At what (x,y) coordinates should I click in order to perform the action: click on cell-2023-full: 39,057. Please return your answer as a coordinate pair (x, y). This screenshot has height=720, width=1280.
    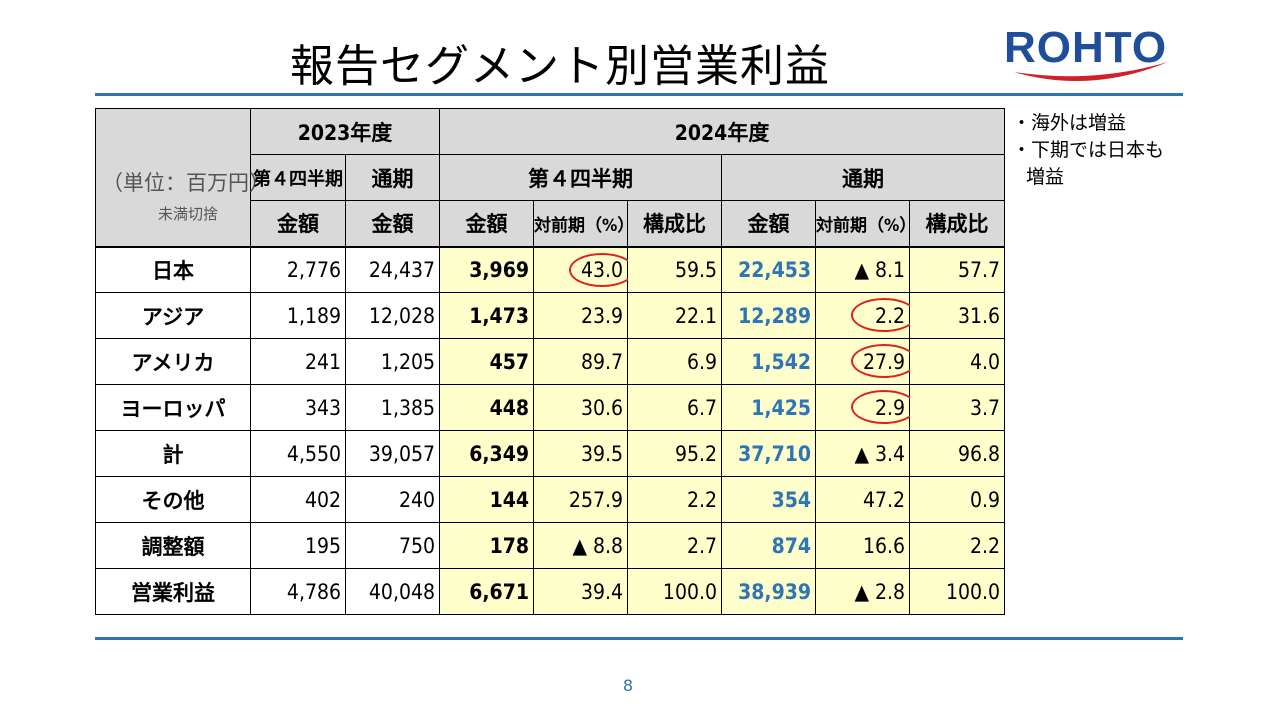
    Looking at the image, I should click on (392, 453).